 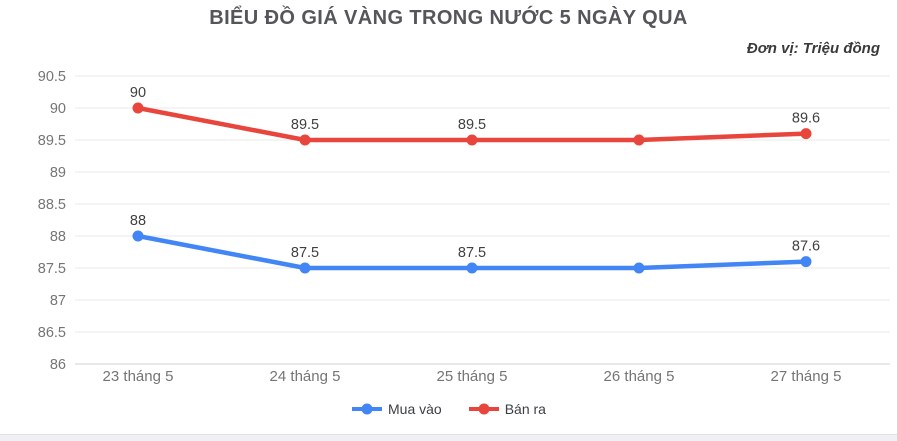 What do you see at coordinates (58, 173) in the screenshot?
I see `y-axis-tick-label: 89` at bounding box center [58, 173].